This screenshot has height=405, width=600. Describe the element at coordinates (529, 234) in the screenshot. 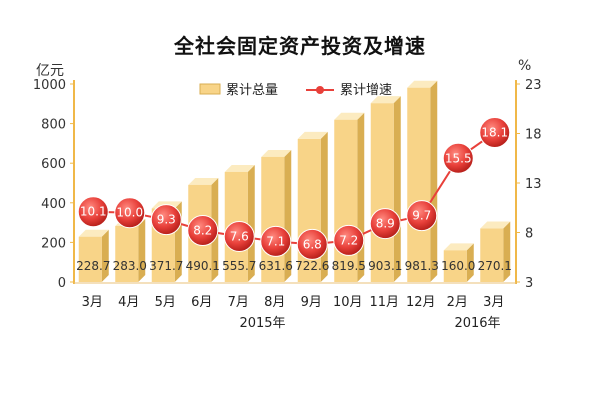

I see `right-tick-label: 8` at that location.